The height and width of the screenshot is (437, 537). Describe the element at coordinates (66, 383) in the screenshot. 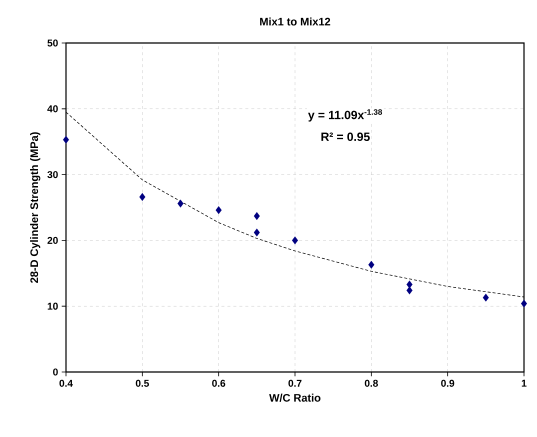

I see `x-tick-label: 0.4` at that location.